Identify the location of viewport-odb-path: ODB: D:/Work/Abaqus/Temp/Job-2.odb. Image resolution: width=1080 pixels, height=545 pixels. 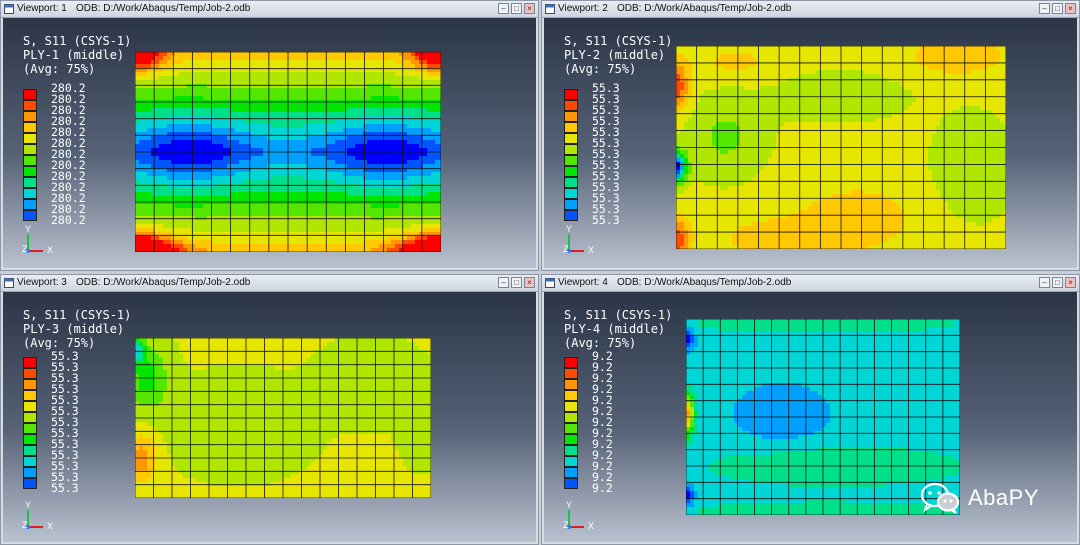
(163, 8).